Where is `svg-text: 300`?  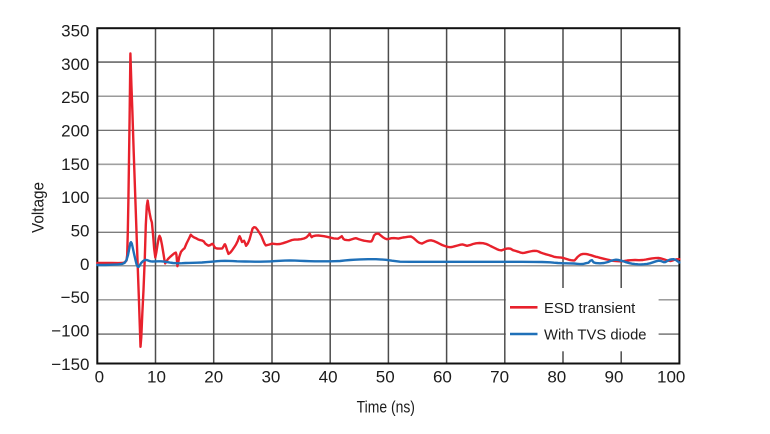
svg-text: 300 is located at coordinates (75, 64).